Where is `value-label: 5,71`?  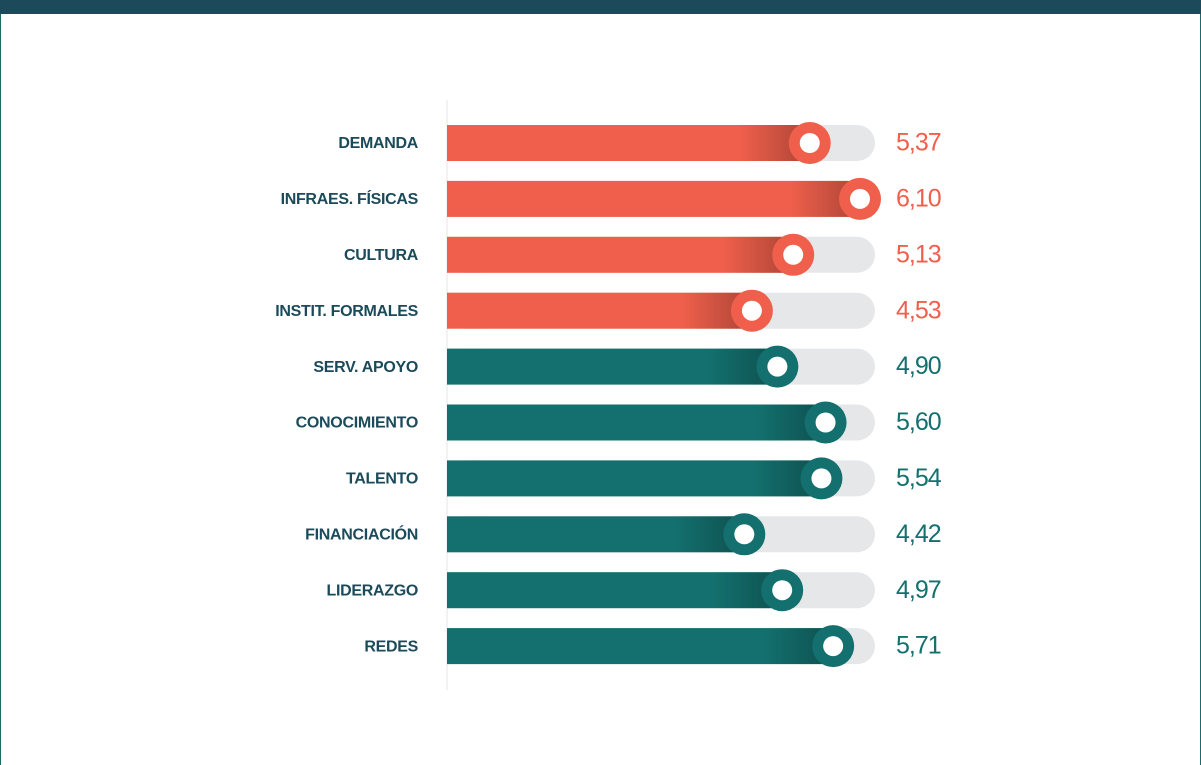
value-label: 5,71 is located at coordinates (918, 646).